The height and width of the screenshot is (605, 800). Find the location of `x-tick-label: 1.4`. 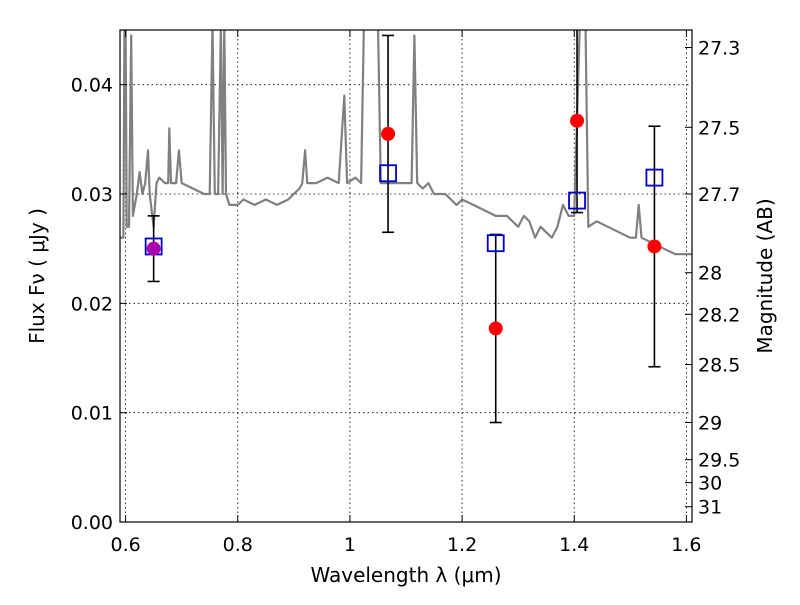

x-tick-label: 1.4 is located at coordinates (574, 545).